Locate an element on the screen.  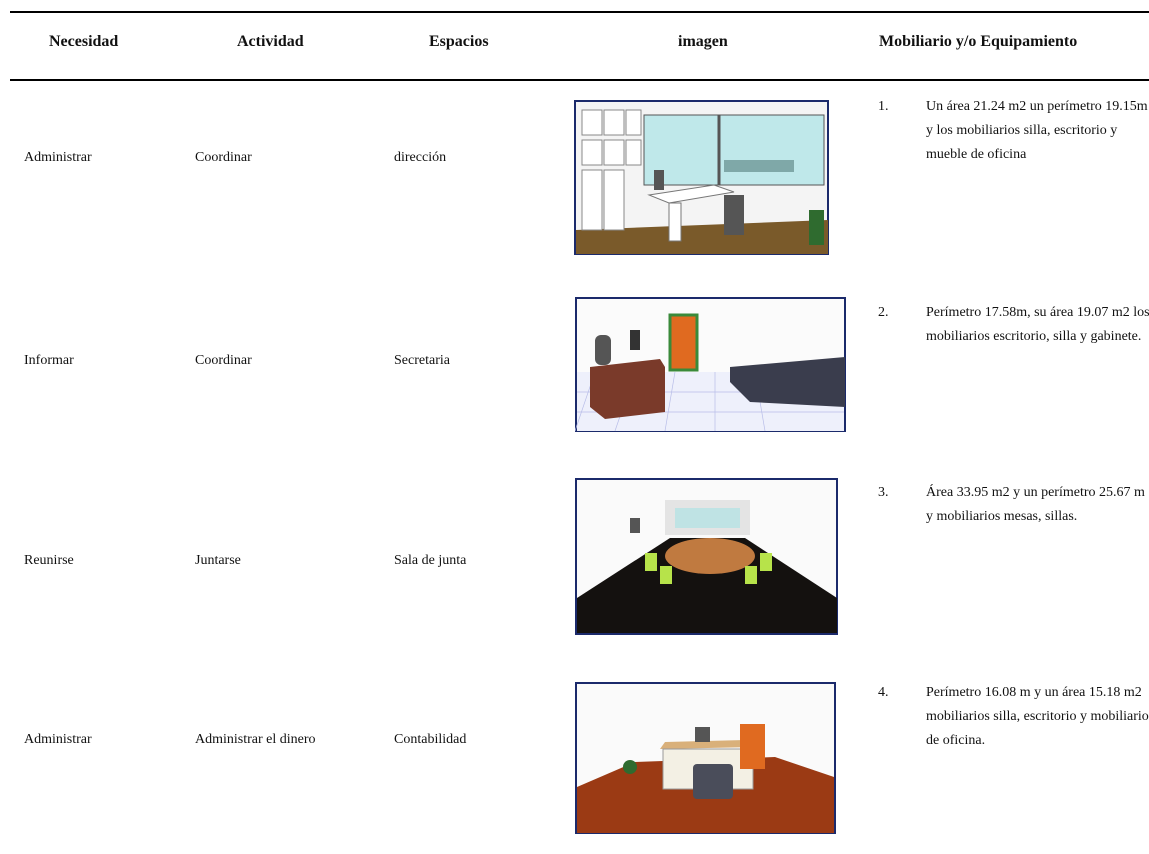
header-cell: Mobiliario y/o Equipamiento is located at coordinates (978, 41).